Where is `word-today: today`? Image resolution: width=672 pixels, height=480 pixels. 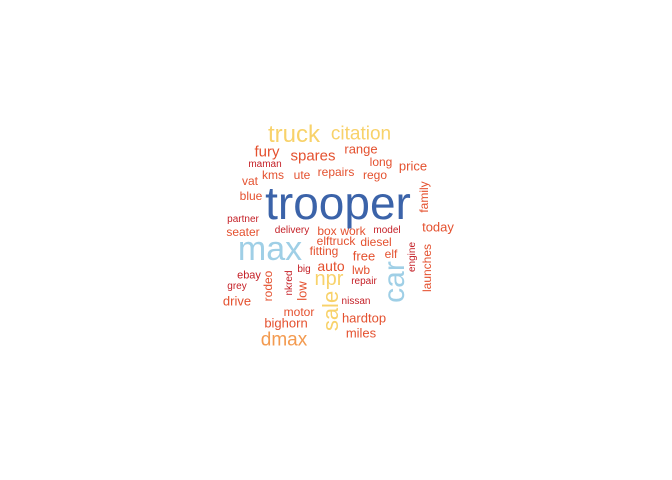 word-today: today is located at coordinates (438, 227).